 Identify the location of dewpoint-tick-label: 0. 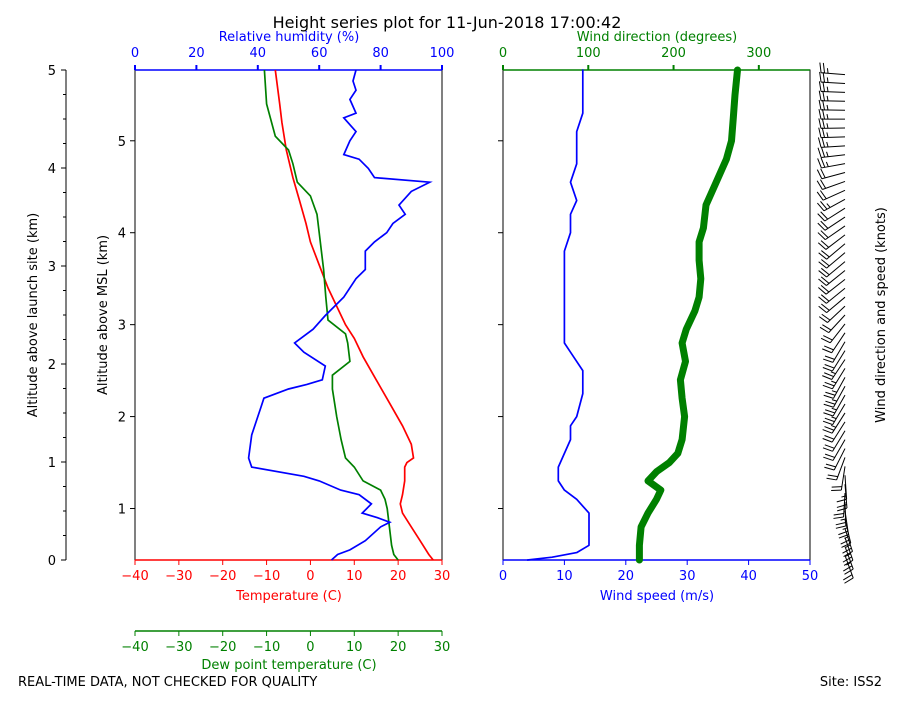
(310, 647).